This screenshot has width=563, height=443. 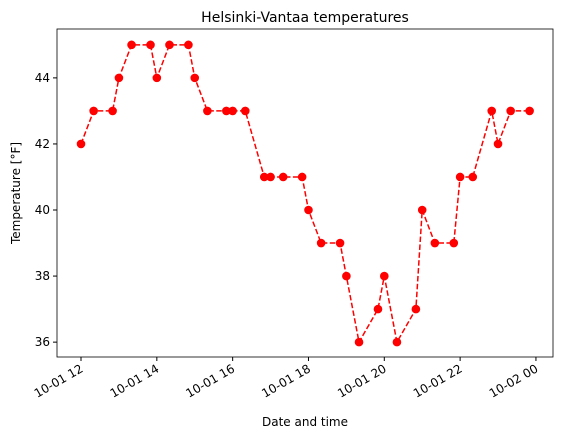 I want to click on x-tick-label: 10-01 20, so click(x=362, y=380).